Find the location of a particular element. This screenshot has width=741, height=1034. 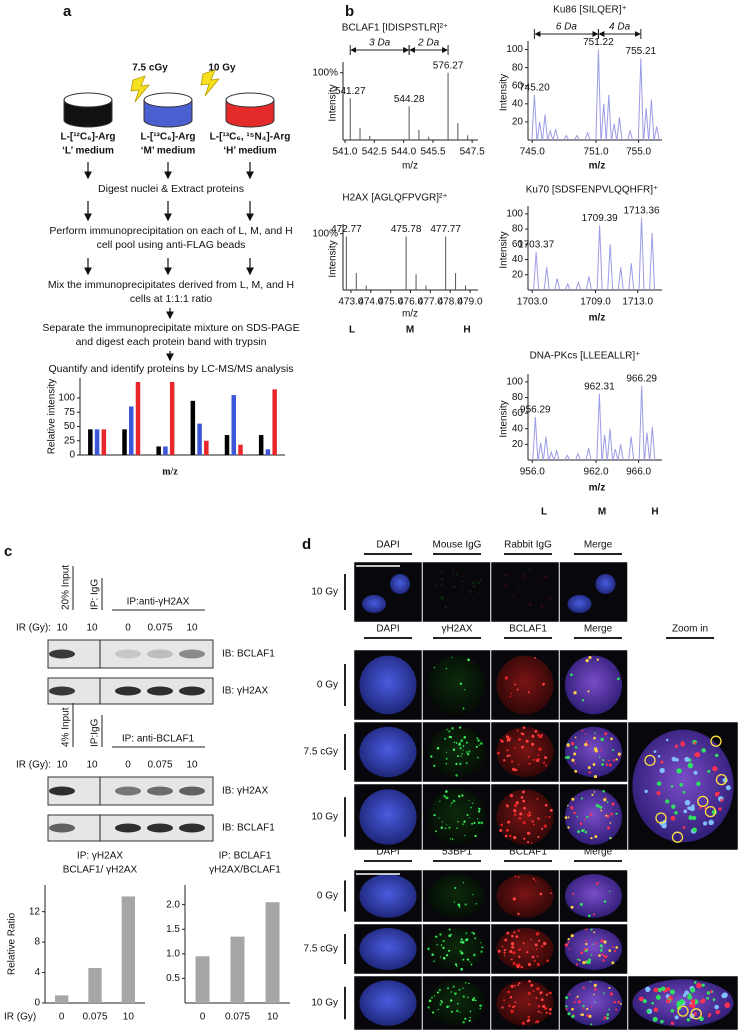

y-tick-label: 0 is located at coordinates (72, 455).